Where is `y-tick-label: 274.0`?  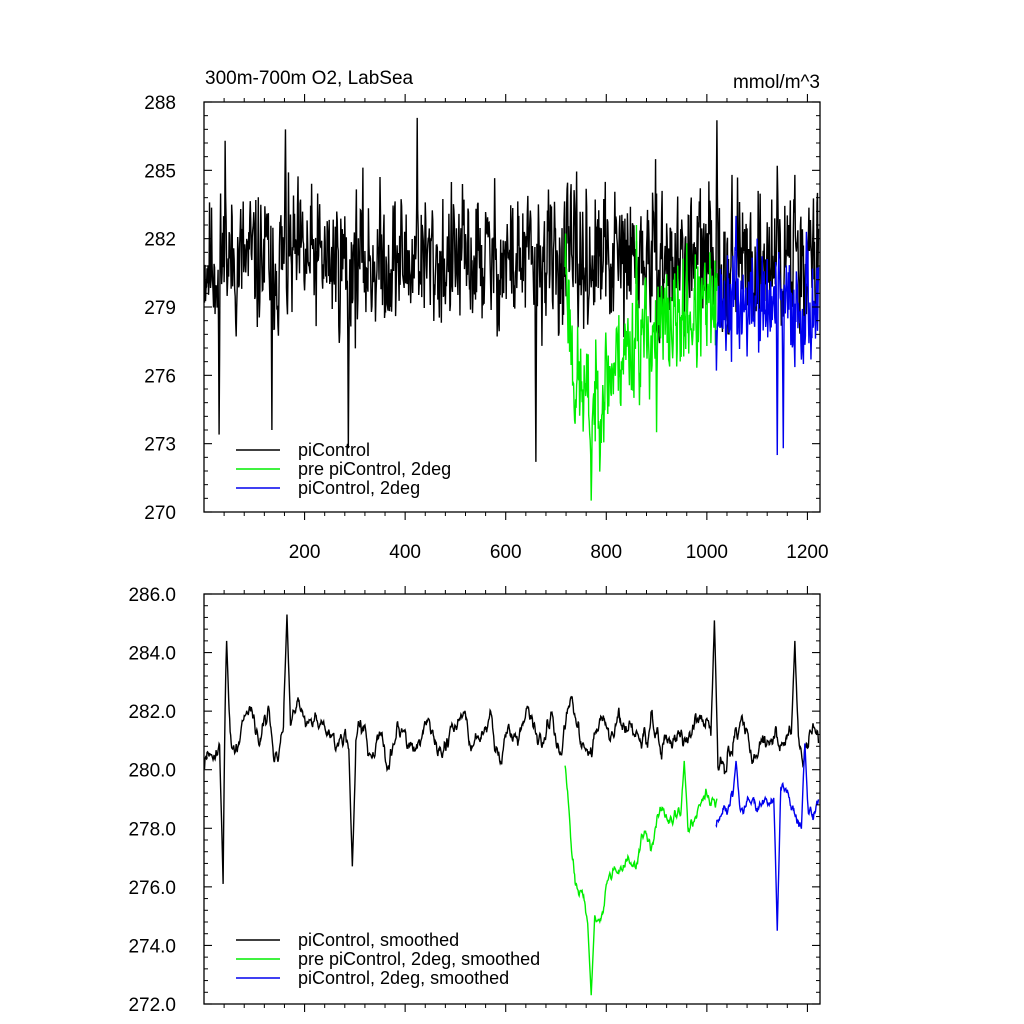
y-tick-label: 274.0 is located at coordinates (152, 946).